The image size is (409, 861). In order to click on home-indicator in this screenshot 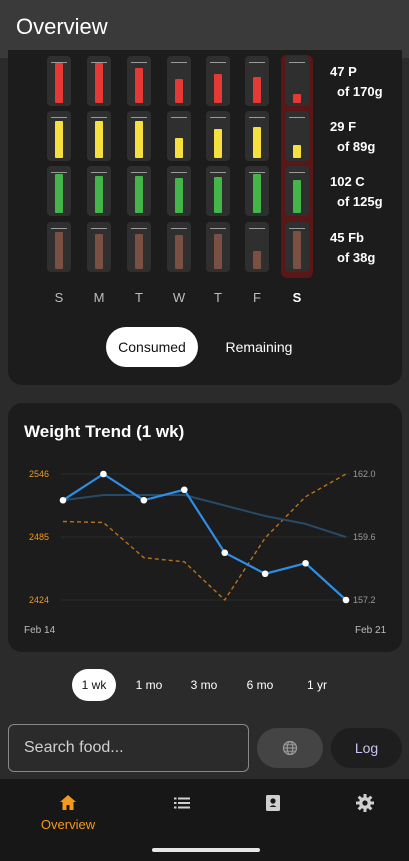, I will do `click(206, 850)`.